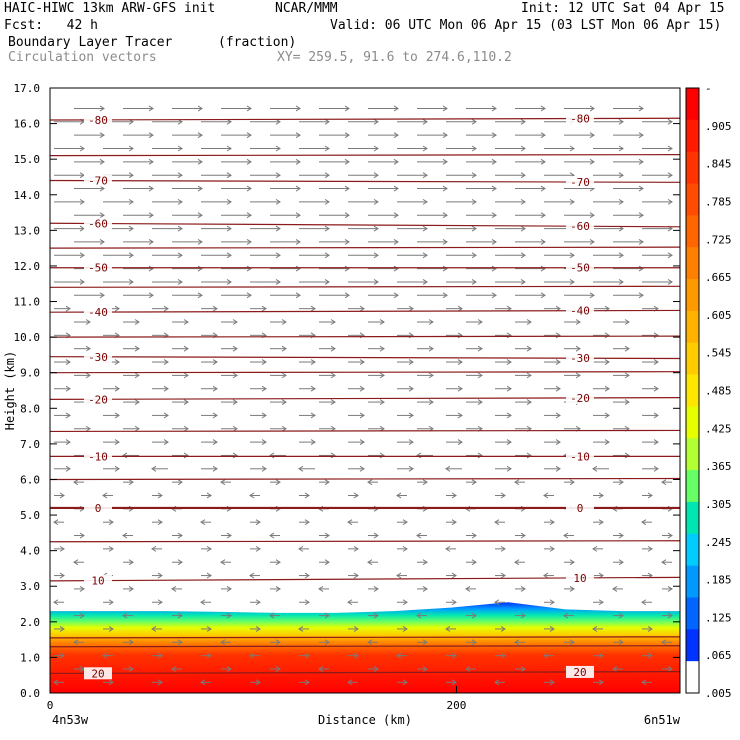 Image resolution: width=740 pixels, height=740 pixels. What do you see at coordinates (27, 337) in the screenshot?
I see `y-tick-label: 10.0` at bounding box center [27, 337].